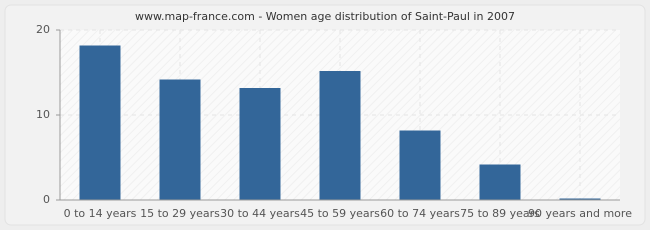  I want to click on y-tick-label: 10, so click(43, 114).